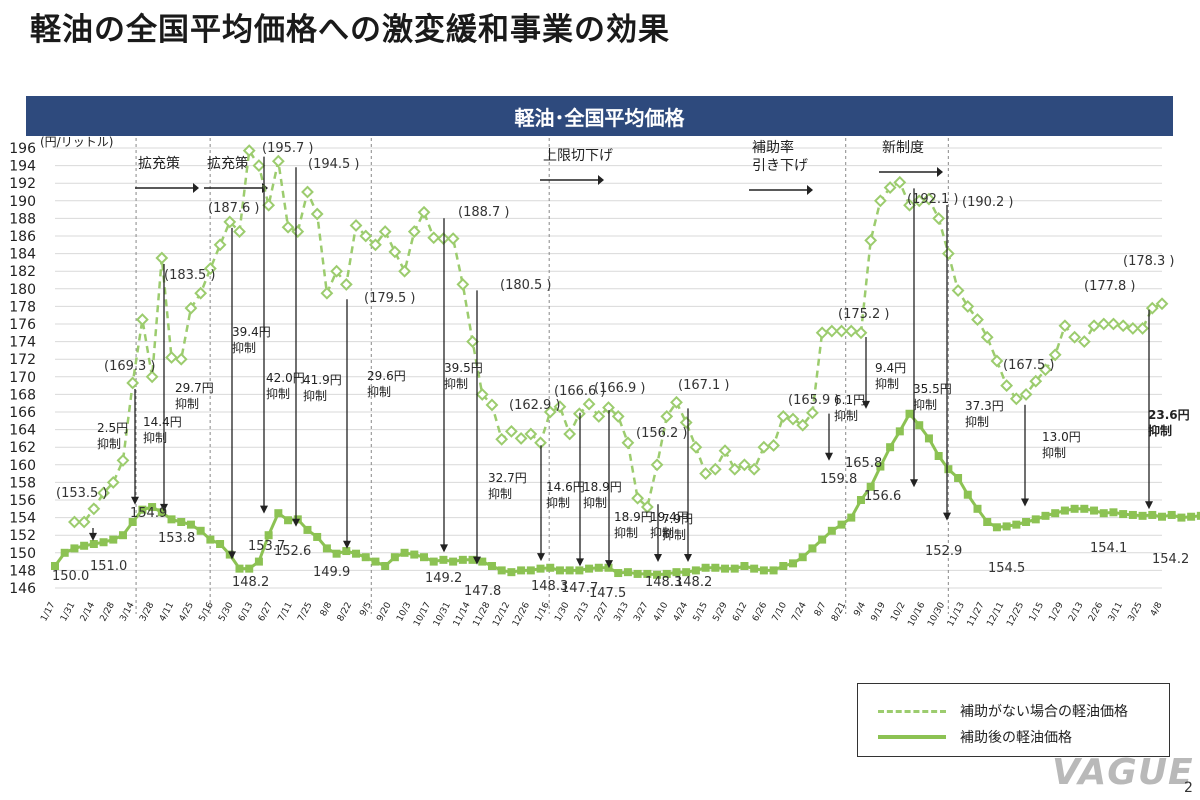  What do you see at coordinates (839, 612) in the screenshot?
I see `x-tick-label: 8/21` at bounding box center [839, 612].